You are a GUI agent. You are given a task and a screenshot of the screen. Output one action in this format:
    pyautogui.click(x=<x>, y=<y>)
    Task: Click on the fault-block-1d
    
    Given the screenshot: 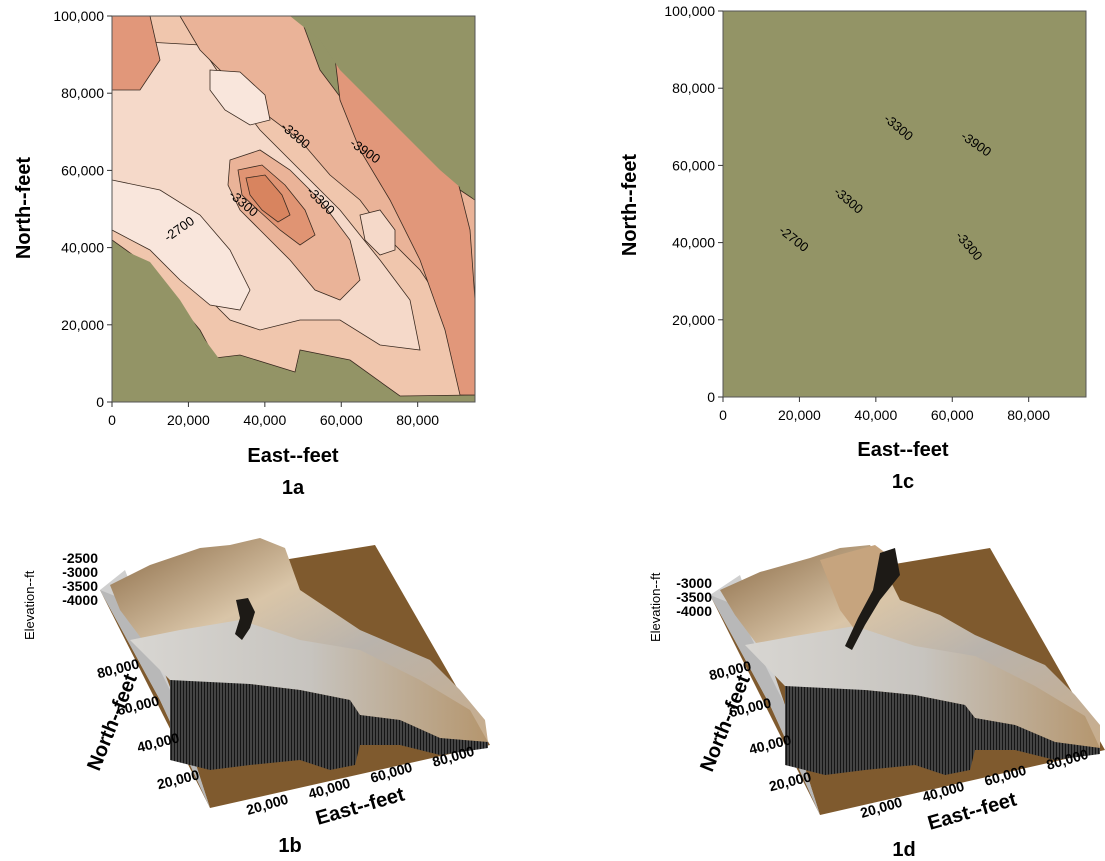 What is the action you would take?
    pyautogui.click(x=857, y=587)
    